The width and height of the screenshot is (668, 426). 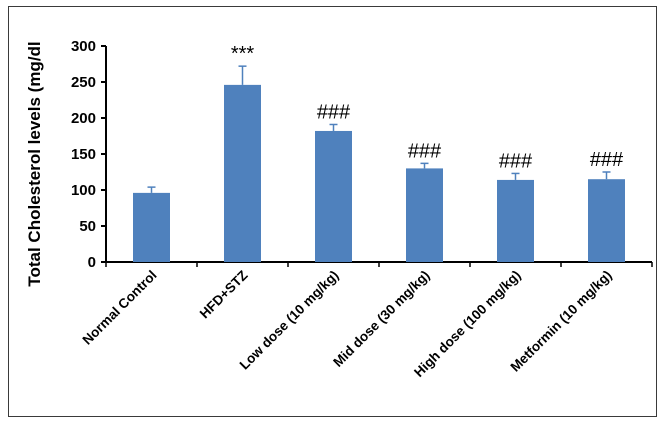 What do you see at coordinates (560, 321) in the screenshot?
I see `x-tick-label: Metformin (10 mg/kg)` at bounding box center [560, 321].